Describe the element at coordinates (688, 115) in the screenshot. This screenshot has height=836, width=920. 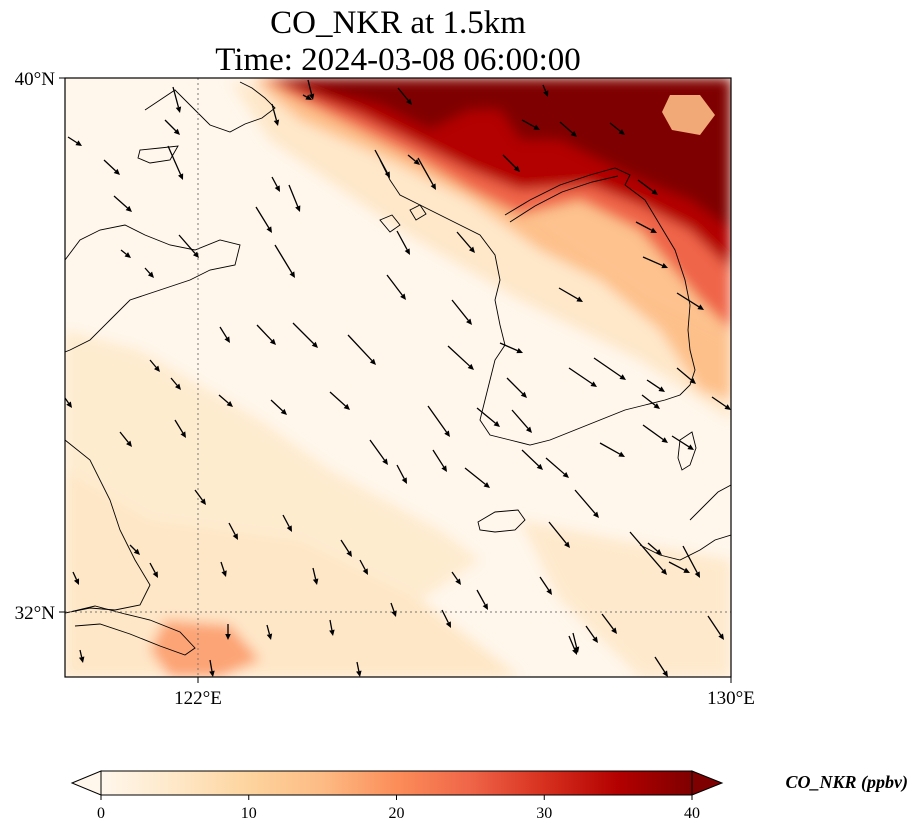
I see `field-lightspot-northeast` at that location.